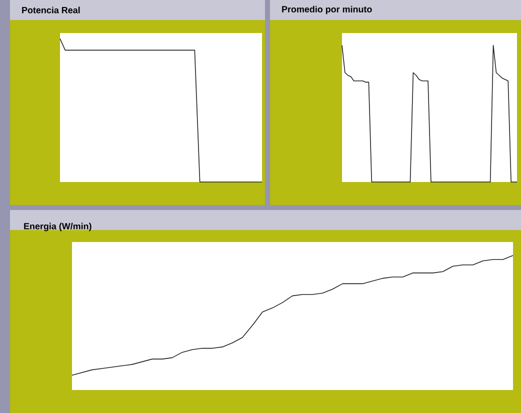 The height and width of the screenshot is (413, 521). What do you see at coordinates (327, 10) in the screenshot?
I see `chart-title: Promedio por minuto` at bounding box center [327, 10].